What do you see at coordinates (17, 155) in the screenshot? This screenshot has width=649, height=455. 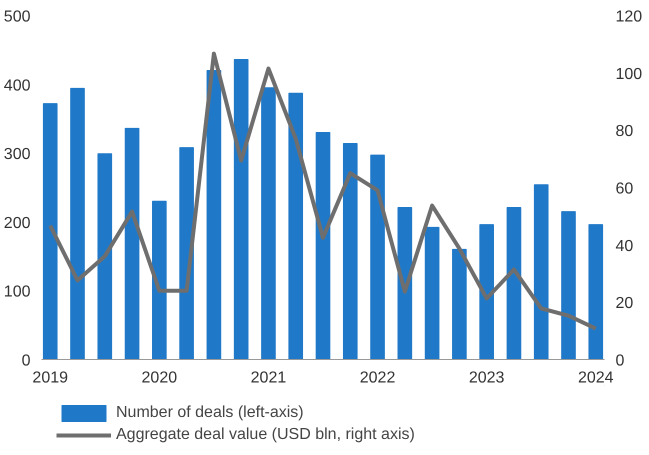 I see `y-tick-label: 300` at bounding box center [17, 155].